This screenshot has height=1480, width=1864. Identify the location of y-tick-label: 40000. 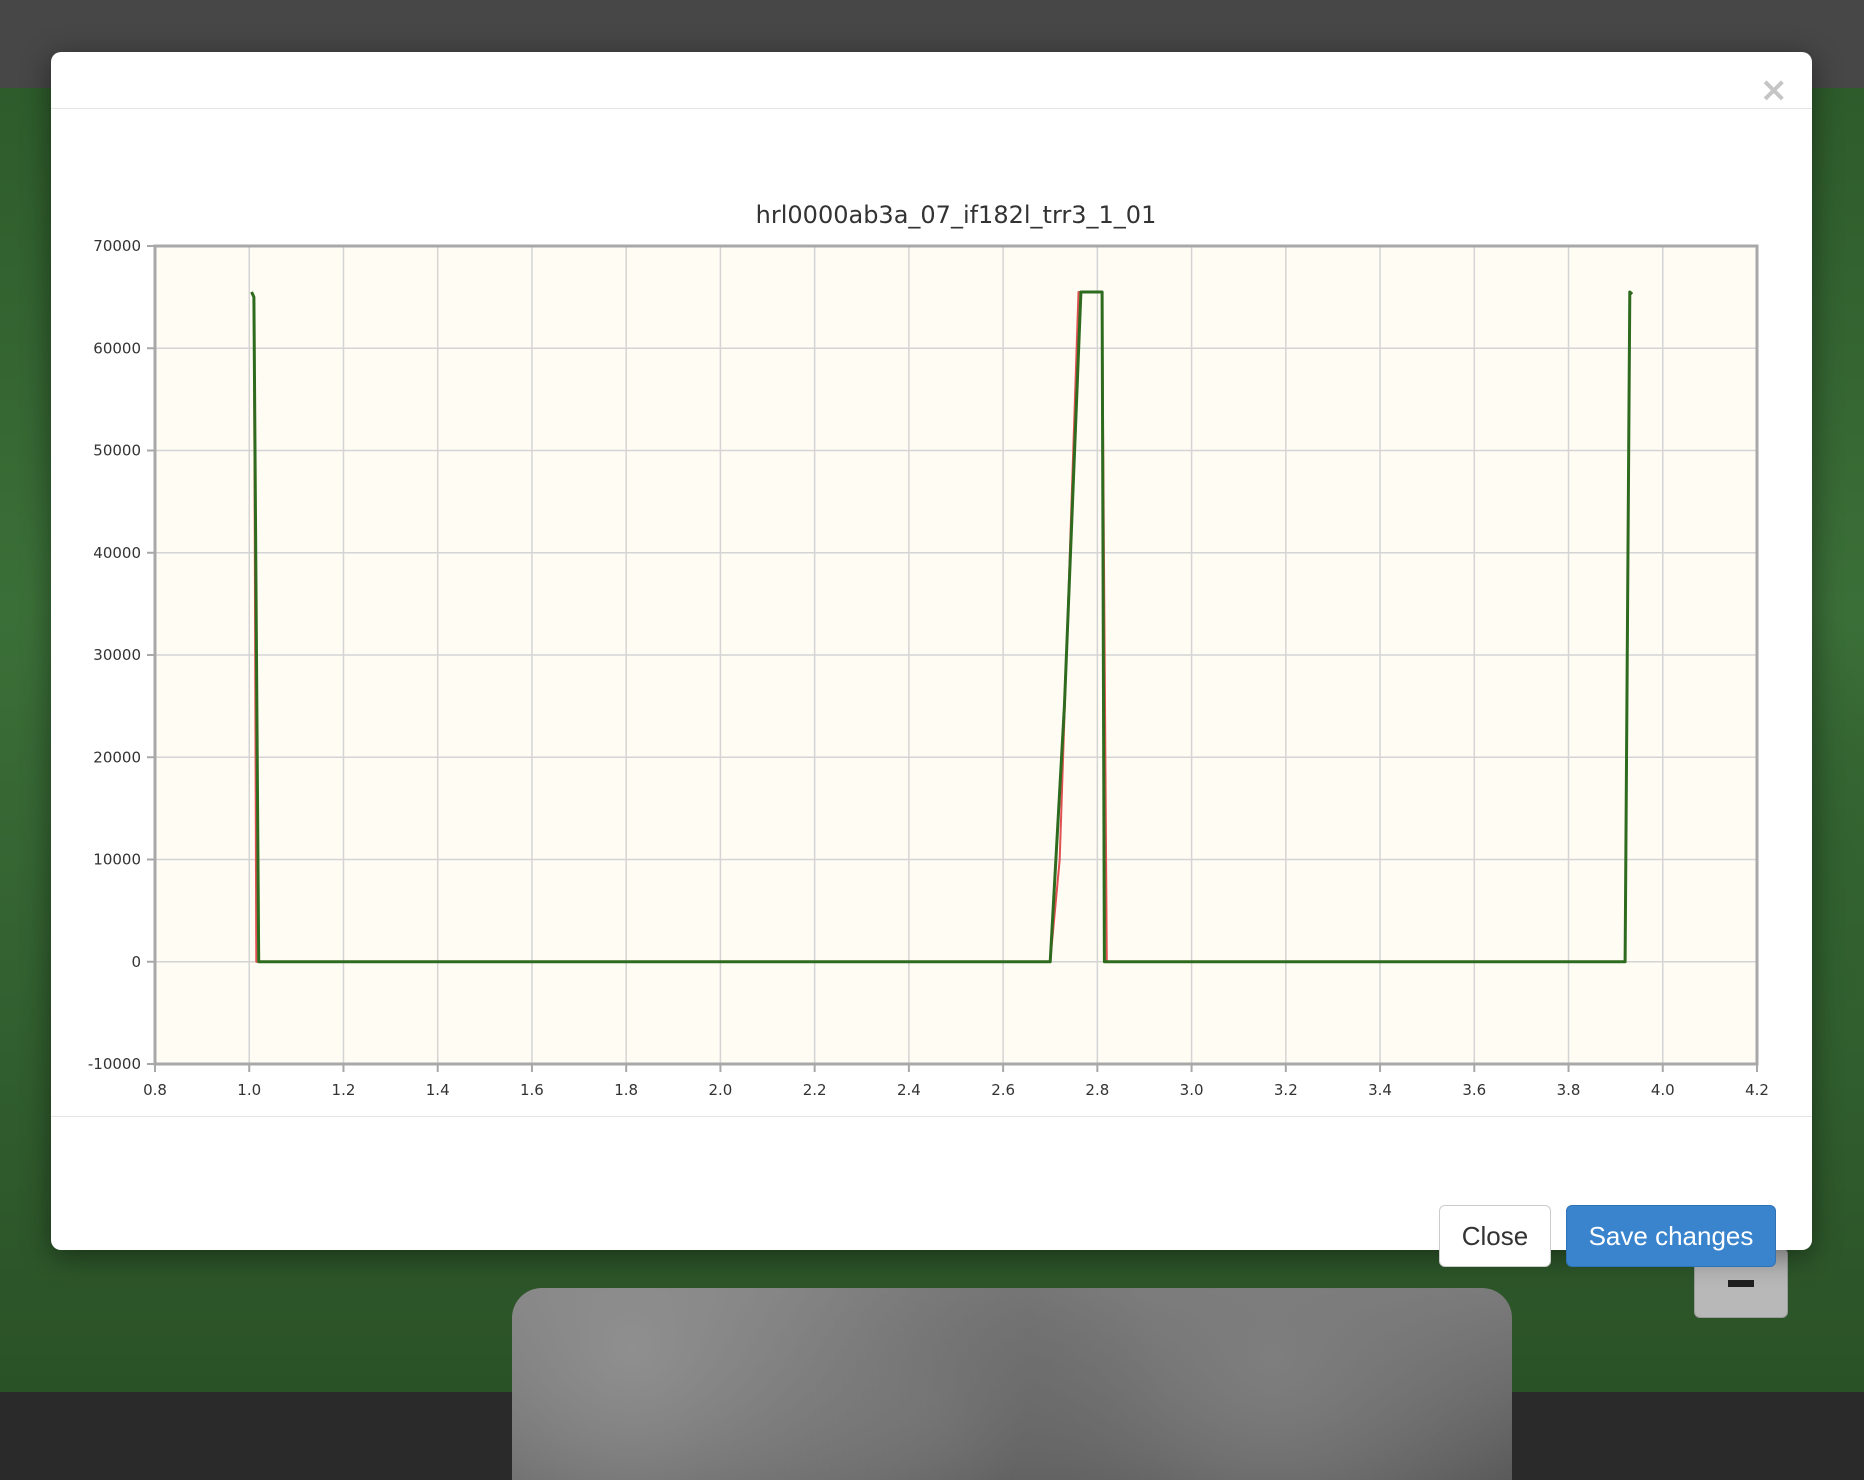
(117, 553).